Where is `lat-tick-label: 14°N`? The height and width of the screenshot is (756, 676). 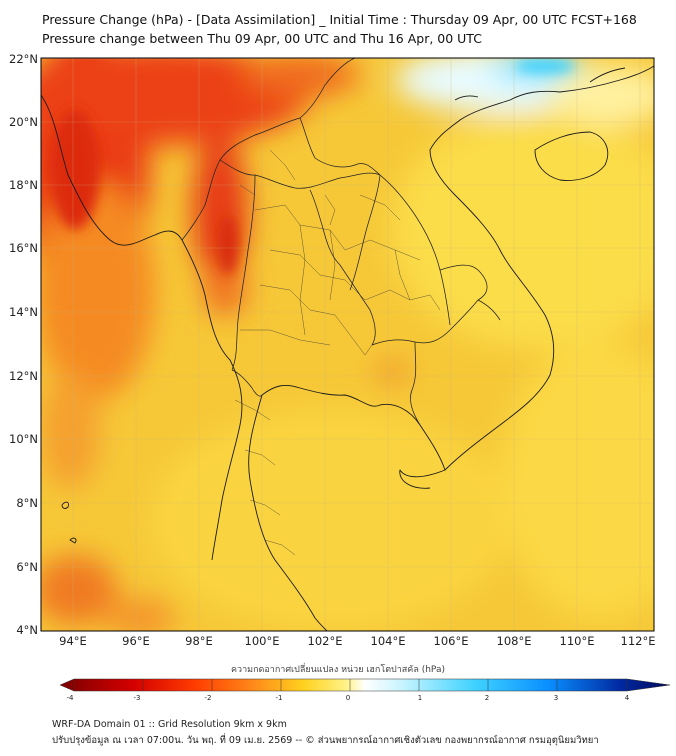
lat-tick-label: 14°N is located at coordinates (23, 312).